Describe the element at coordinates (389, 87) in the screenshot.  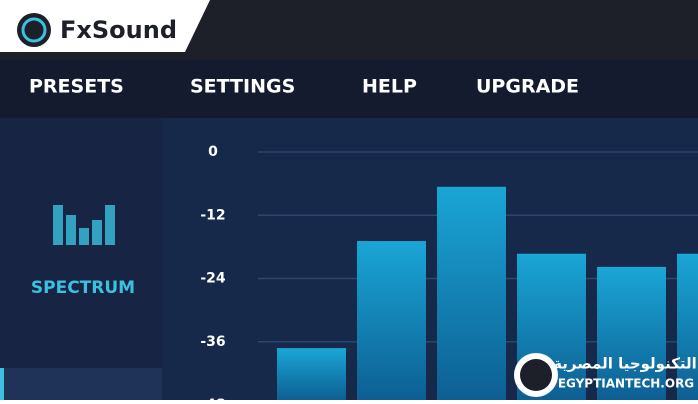
I see `menu-item: HELP` at that location.